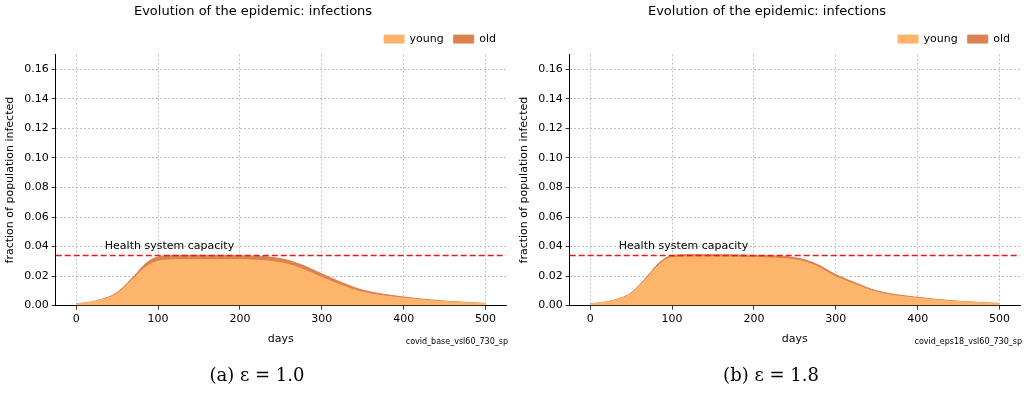 This screenshot has width=1028, height=409. Describe the element at coordinates (257, 374) in the screenshot. I see `text: (a) ε = 1.0` at that location.